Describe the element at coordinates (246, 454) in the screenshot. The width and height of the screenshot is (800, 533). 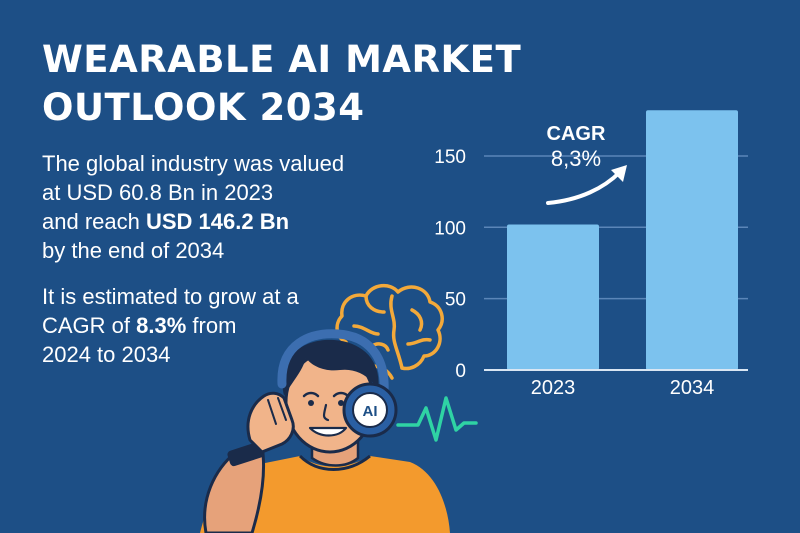
I see `smartwatch` at that location.